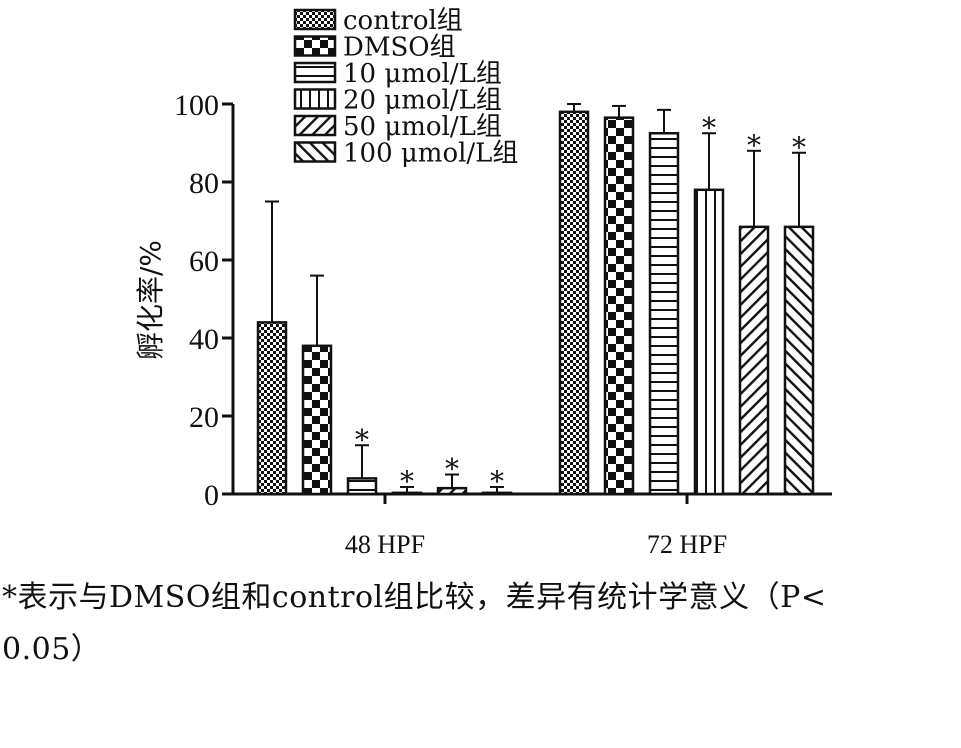  I want to click on y-tick-label: 60, so click(204, 261).